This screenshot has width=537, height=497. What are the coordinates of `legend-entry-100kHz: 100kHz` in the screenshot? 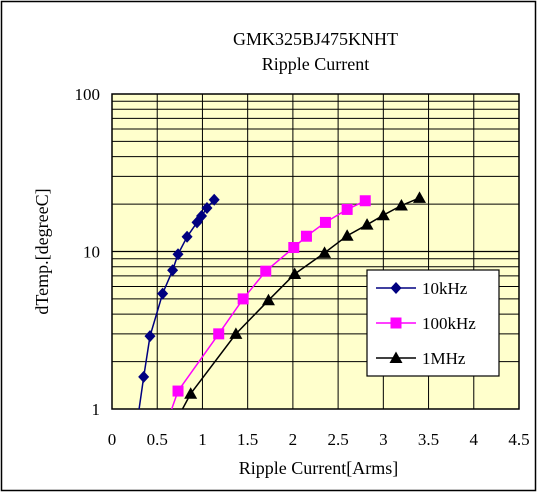 It's located at (426, 323).